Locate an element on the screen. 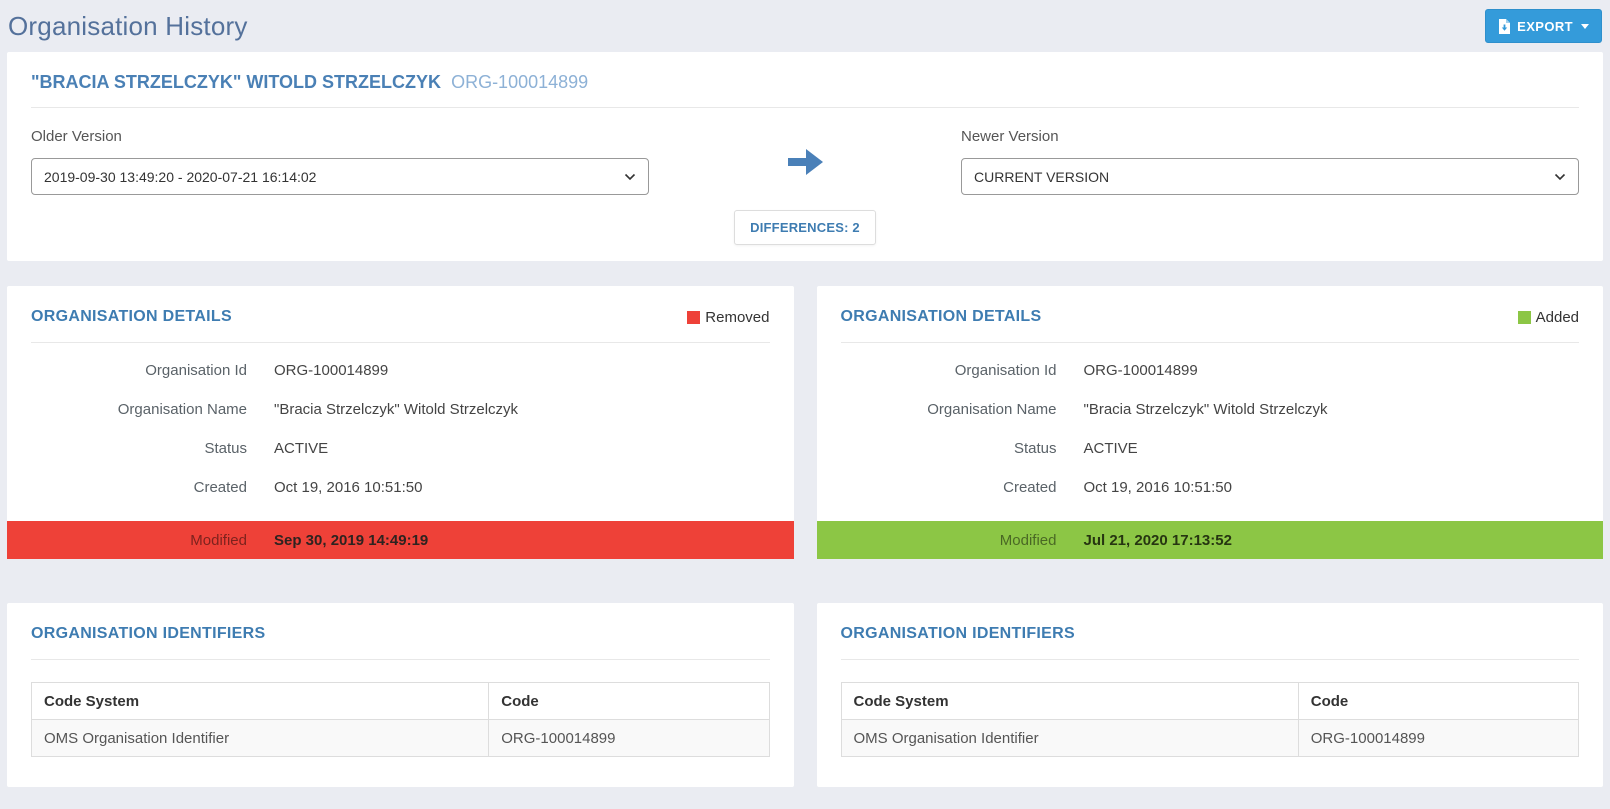 This screenshot has width=1610, height=809. newer-version-select-wrap: CURRENT VERSION is located at coordinates (1270, 176).